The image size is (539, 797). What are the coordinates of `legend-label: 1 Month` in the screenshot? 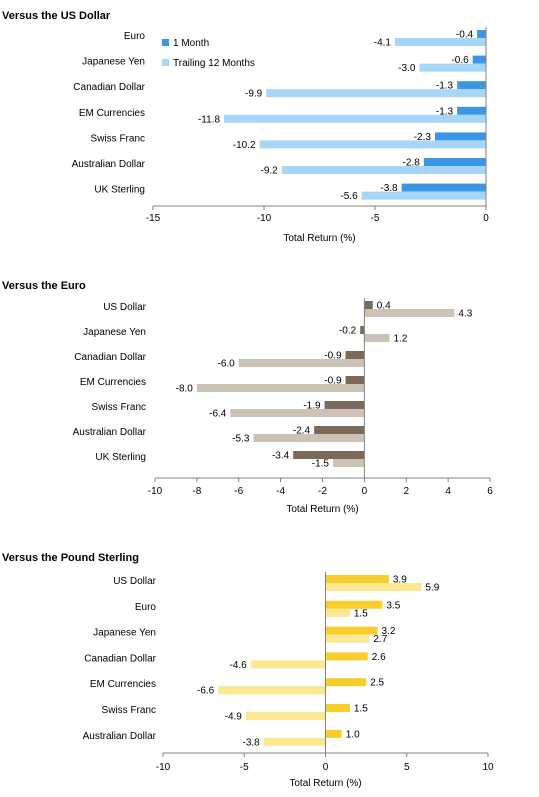 It's located at (191, 43).